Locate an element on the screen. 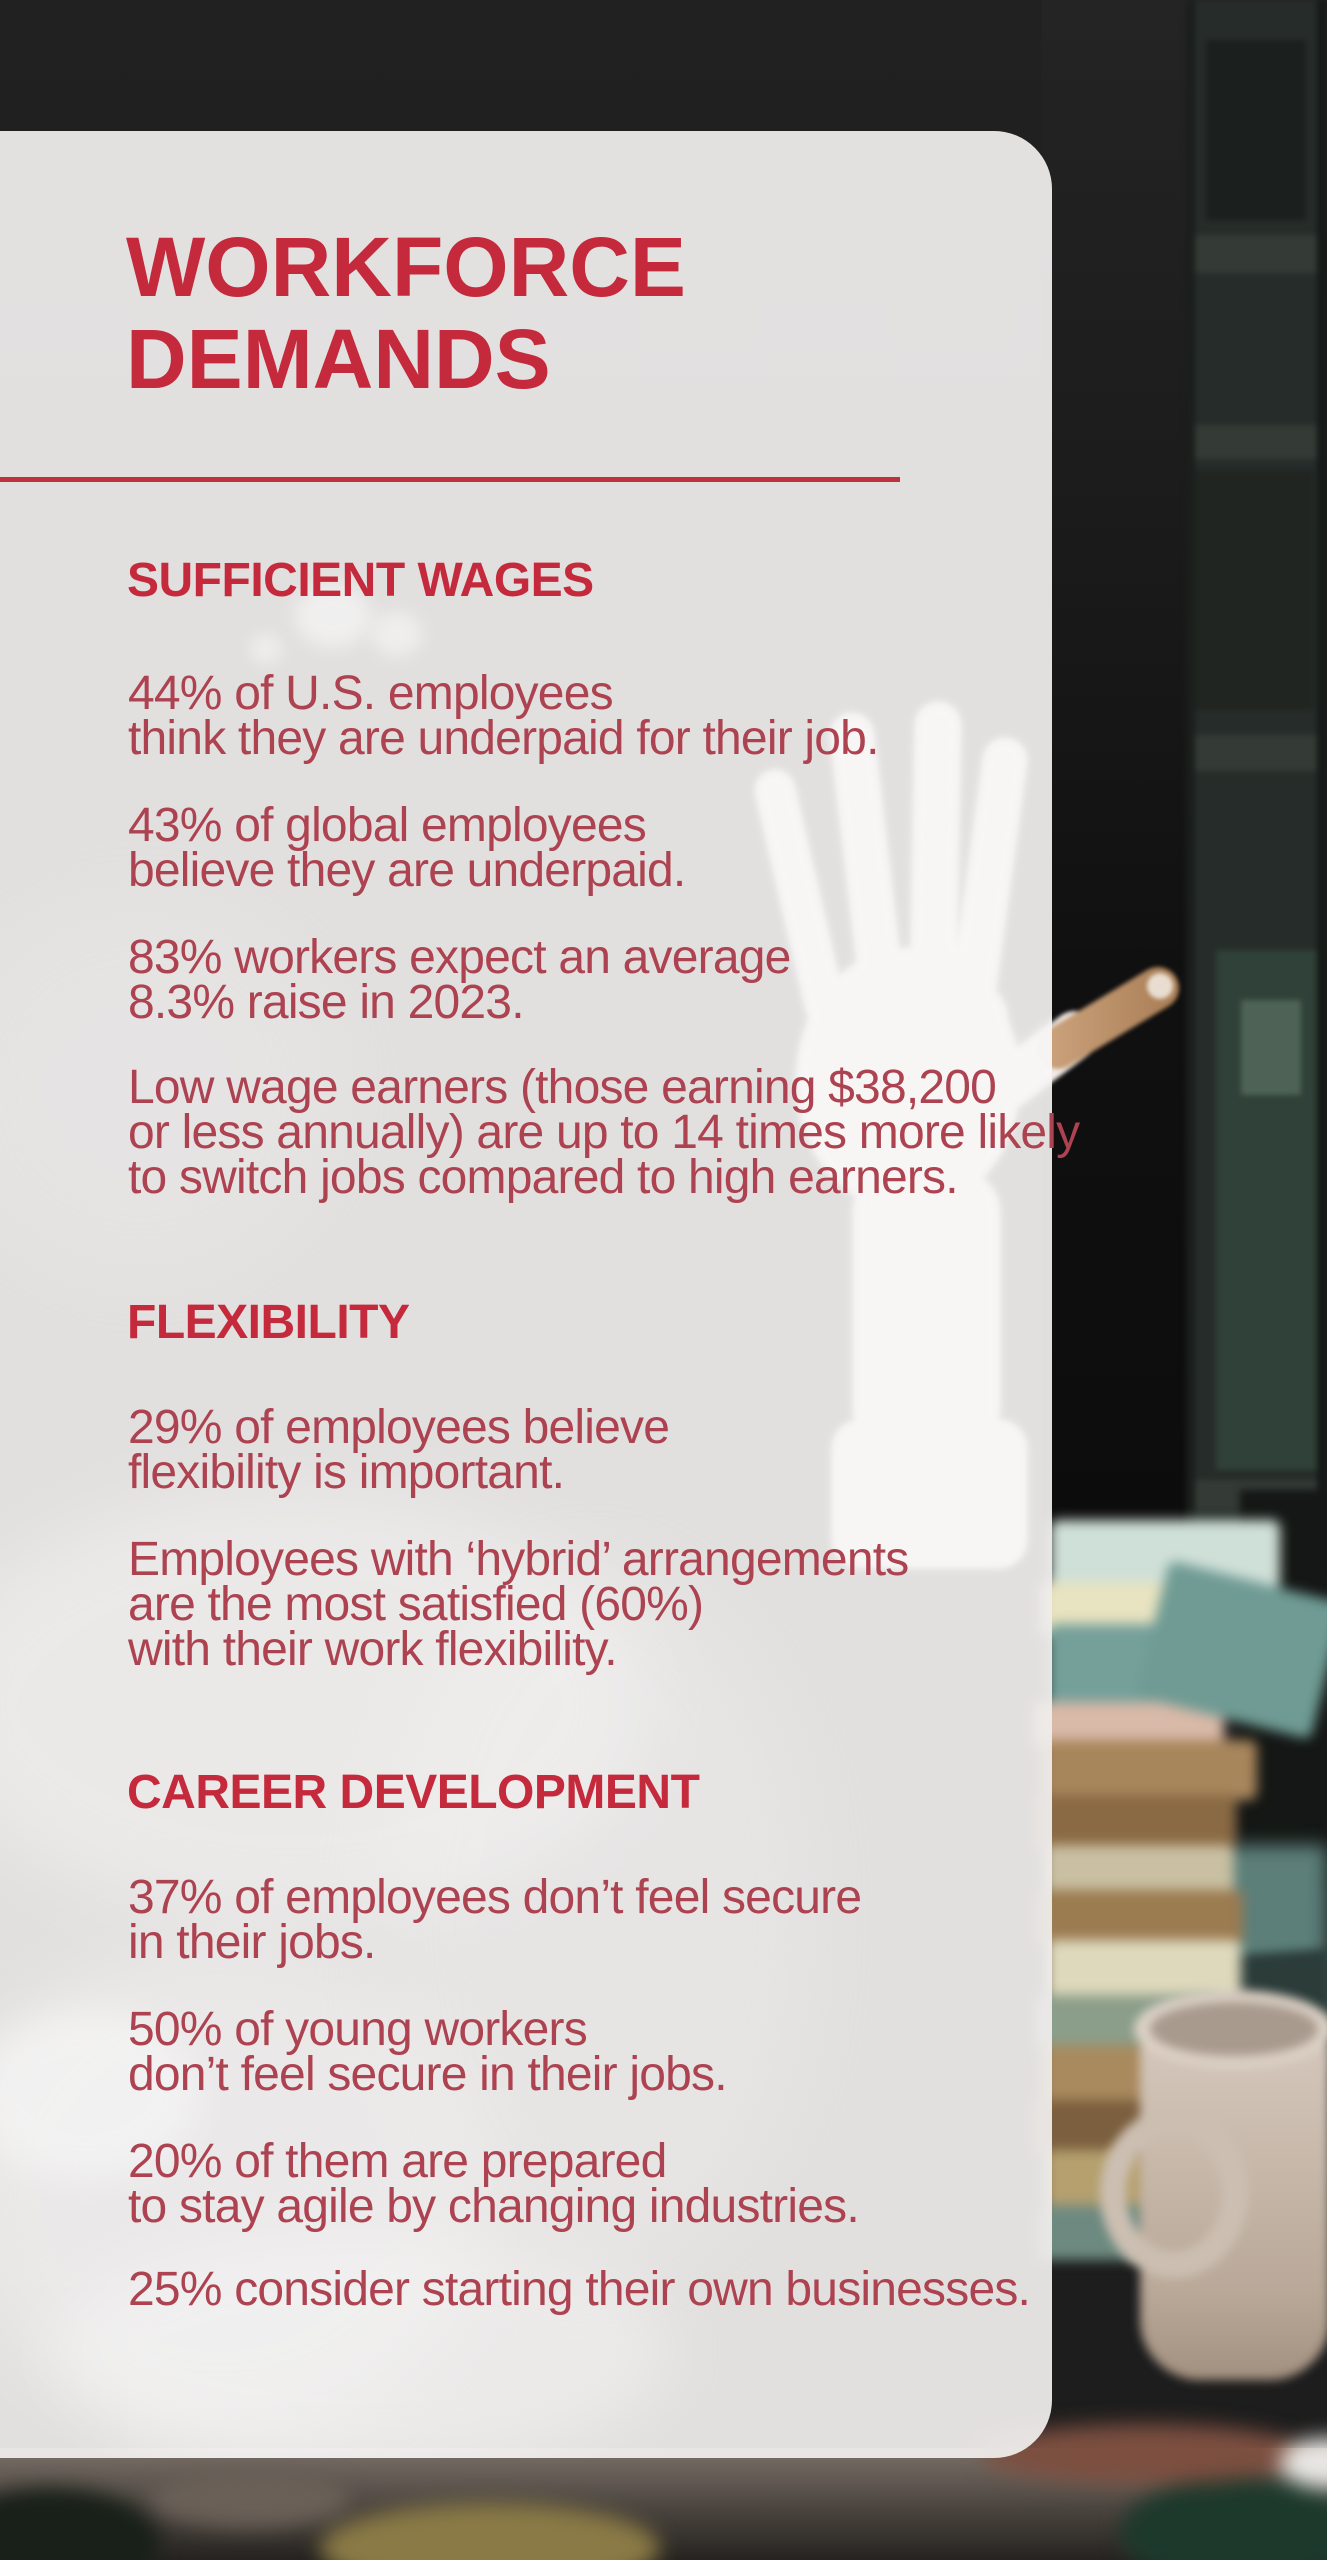  stat-line: 29% of employees believe is located at coordinates (399, 1427).